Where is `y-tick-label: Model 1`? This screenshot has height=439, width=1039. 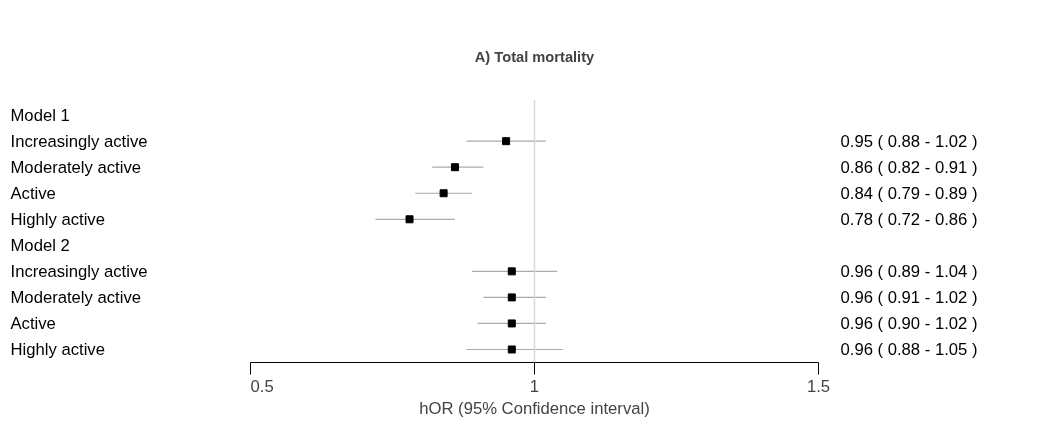
y-tick-label: Model 1 is located at coordinates (40, 115).